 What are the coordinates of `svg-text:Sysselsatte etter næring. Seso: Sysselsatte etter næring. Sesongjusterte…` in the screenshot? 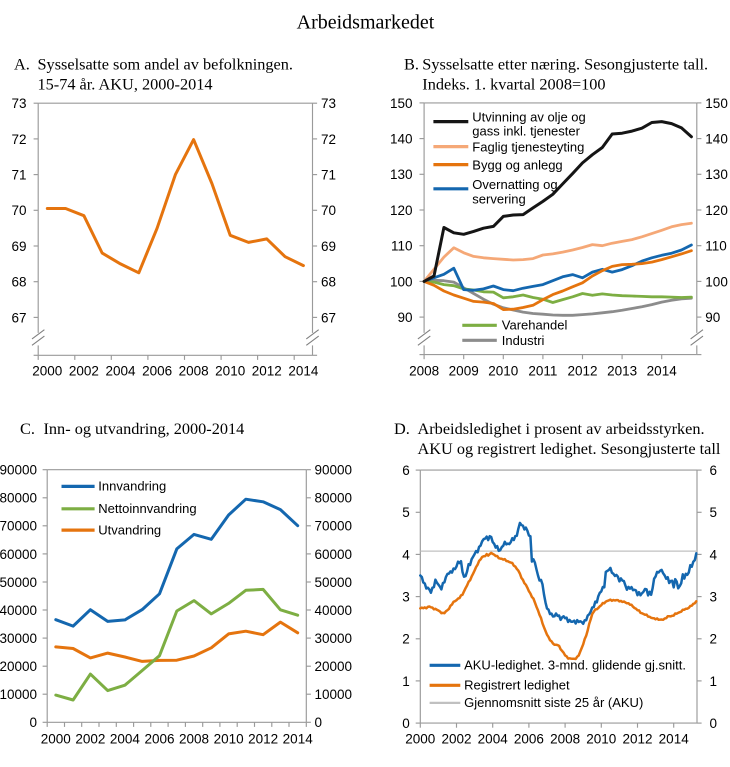 It's located at (565, 64).